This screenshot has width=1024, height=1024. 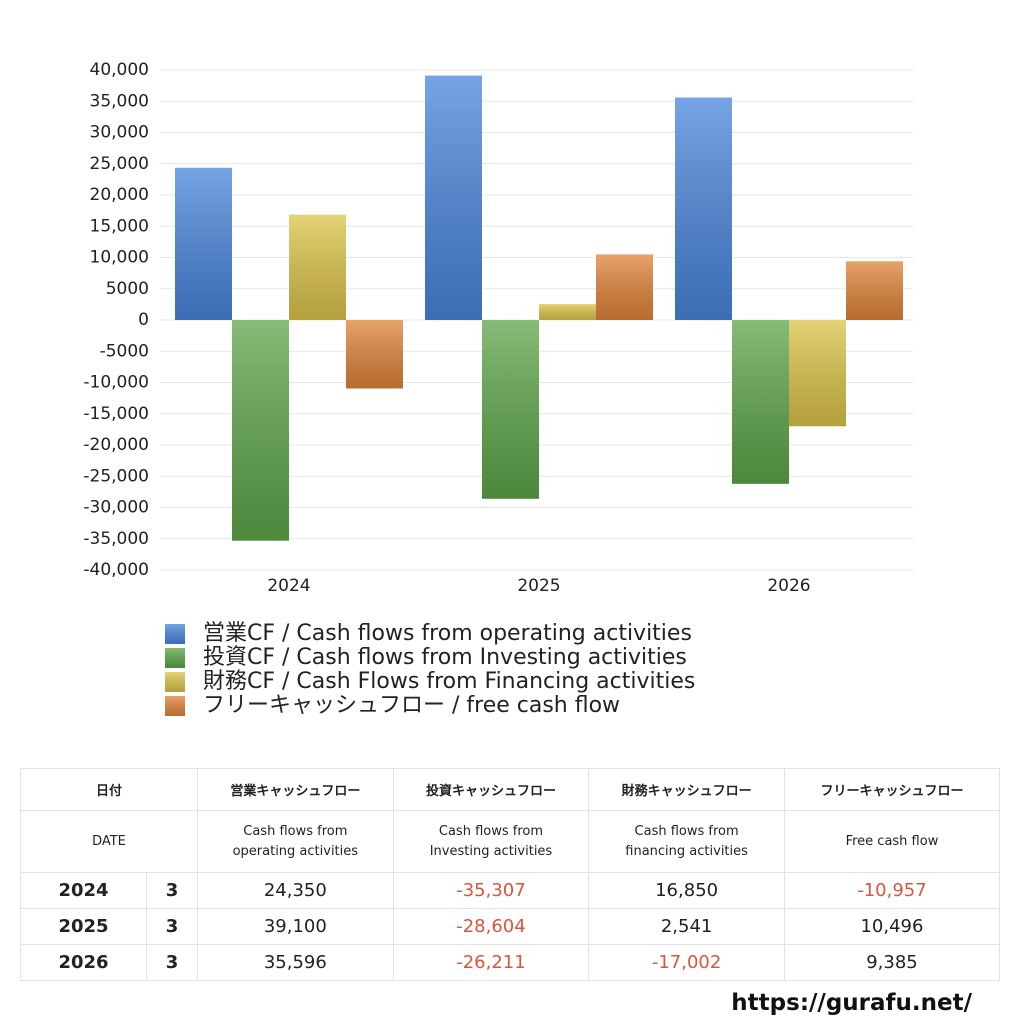 I want to click on value-cell: -26,211, so click(x=491, y=962).